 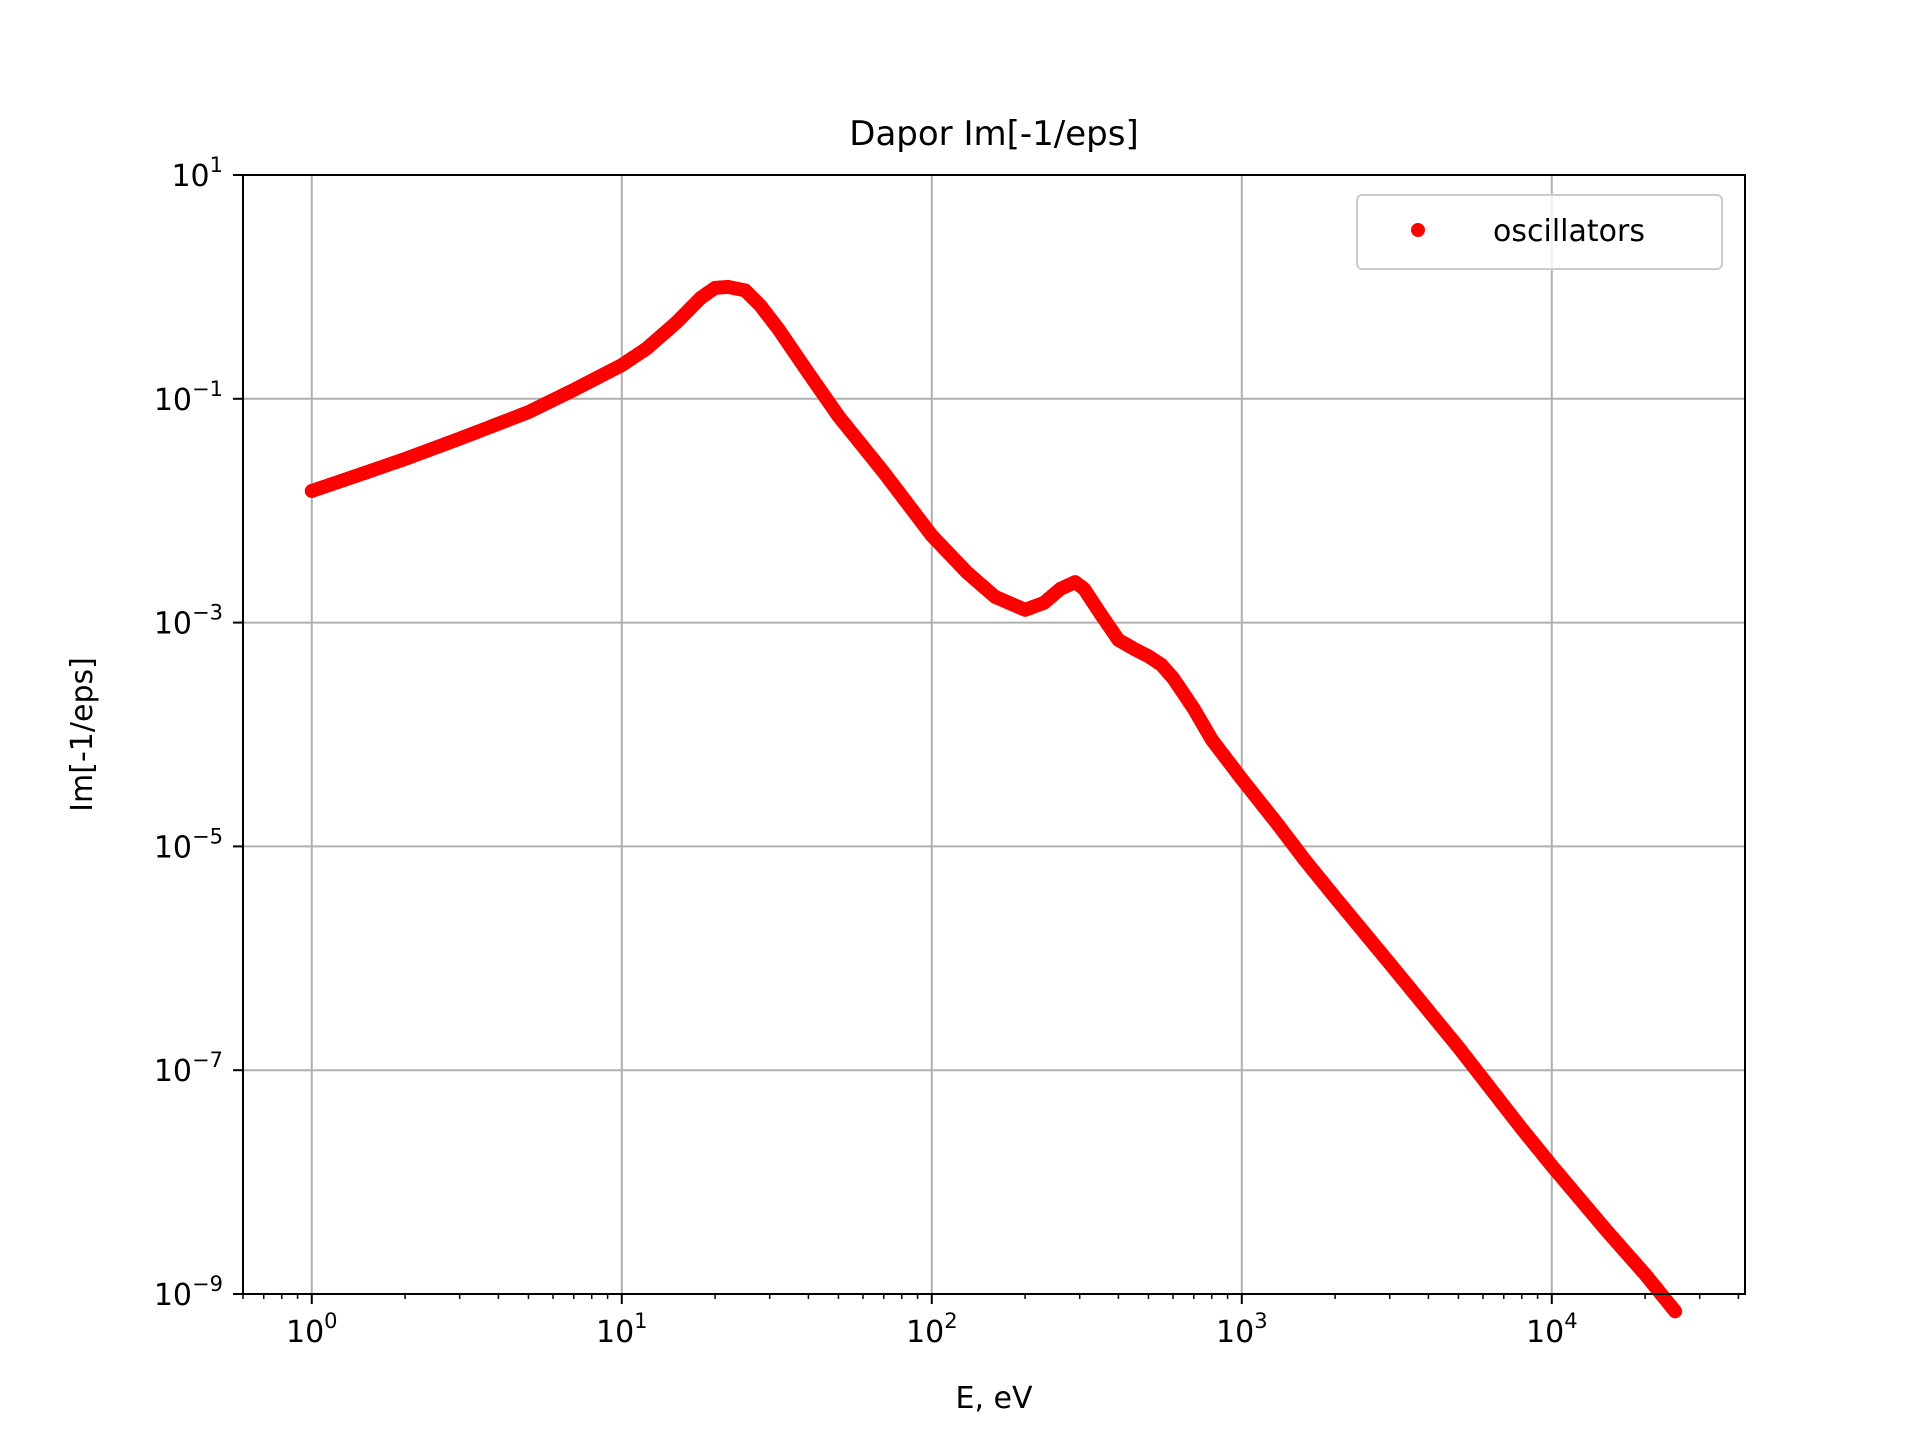 I want to click on y-tick-label-1: 10⁻¹, so click(x=188, y=397).